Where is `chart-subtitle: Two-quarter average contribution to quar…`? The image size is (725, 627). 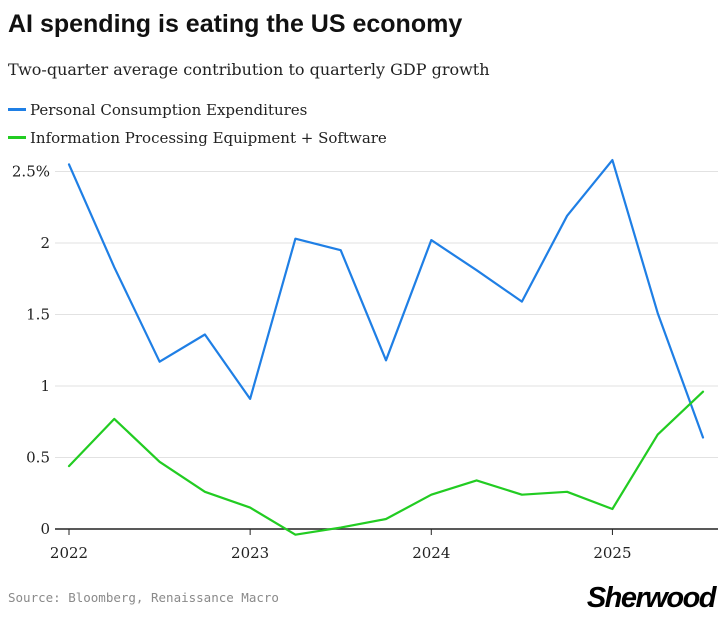 chart-subtitle: Two-quarter average contribution to quar… is located at coordinates (249, 69).